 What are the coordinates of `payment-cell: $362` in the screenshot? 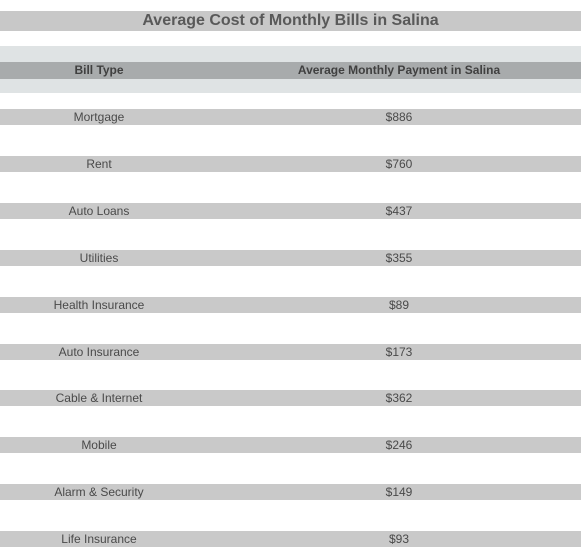 It's located at (399, 398).